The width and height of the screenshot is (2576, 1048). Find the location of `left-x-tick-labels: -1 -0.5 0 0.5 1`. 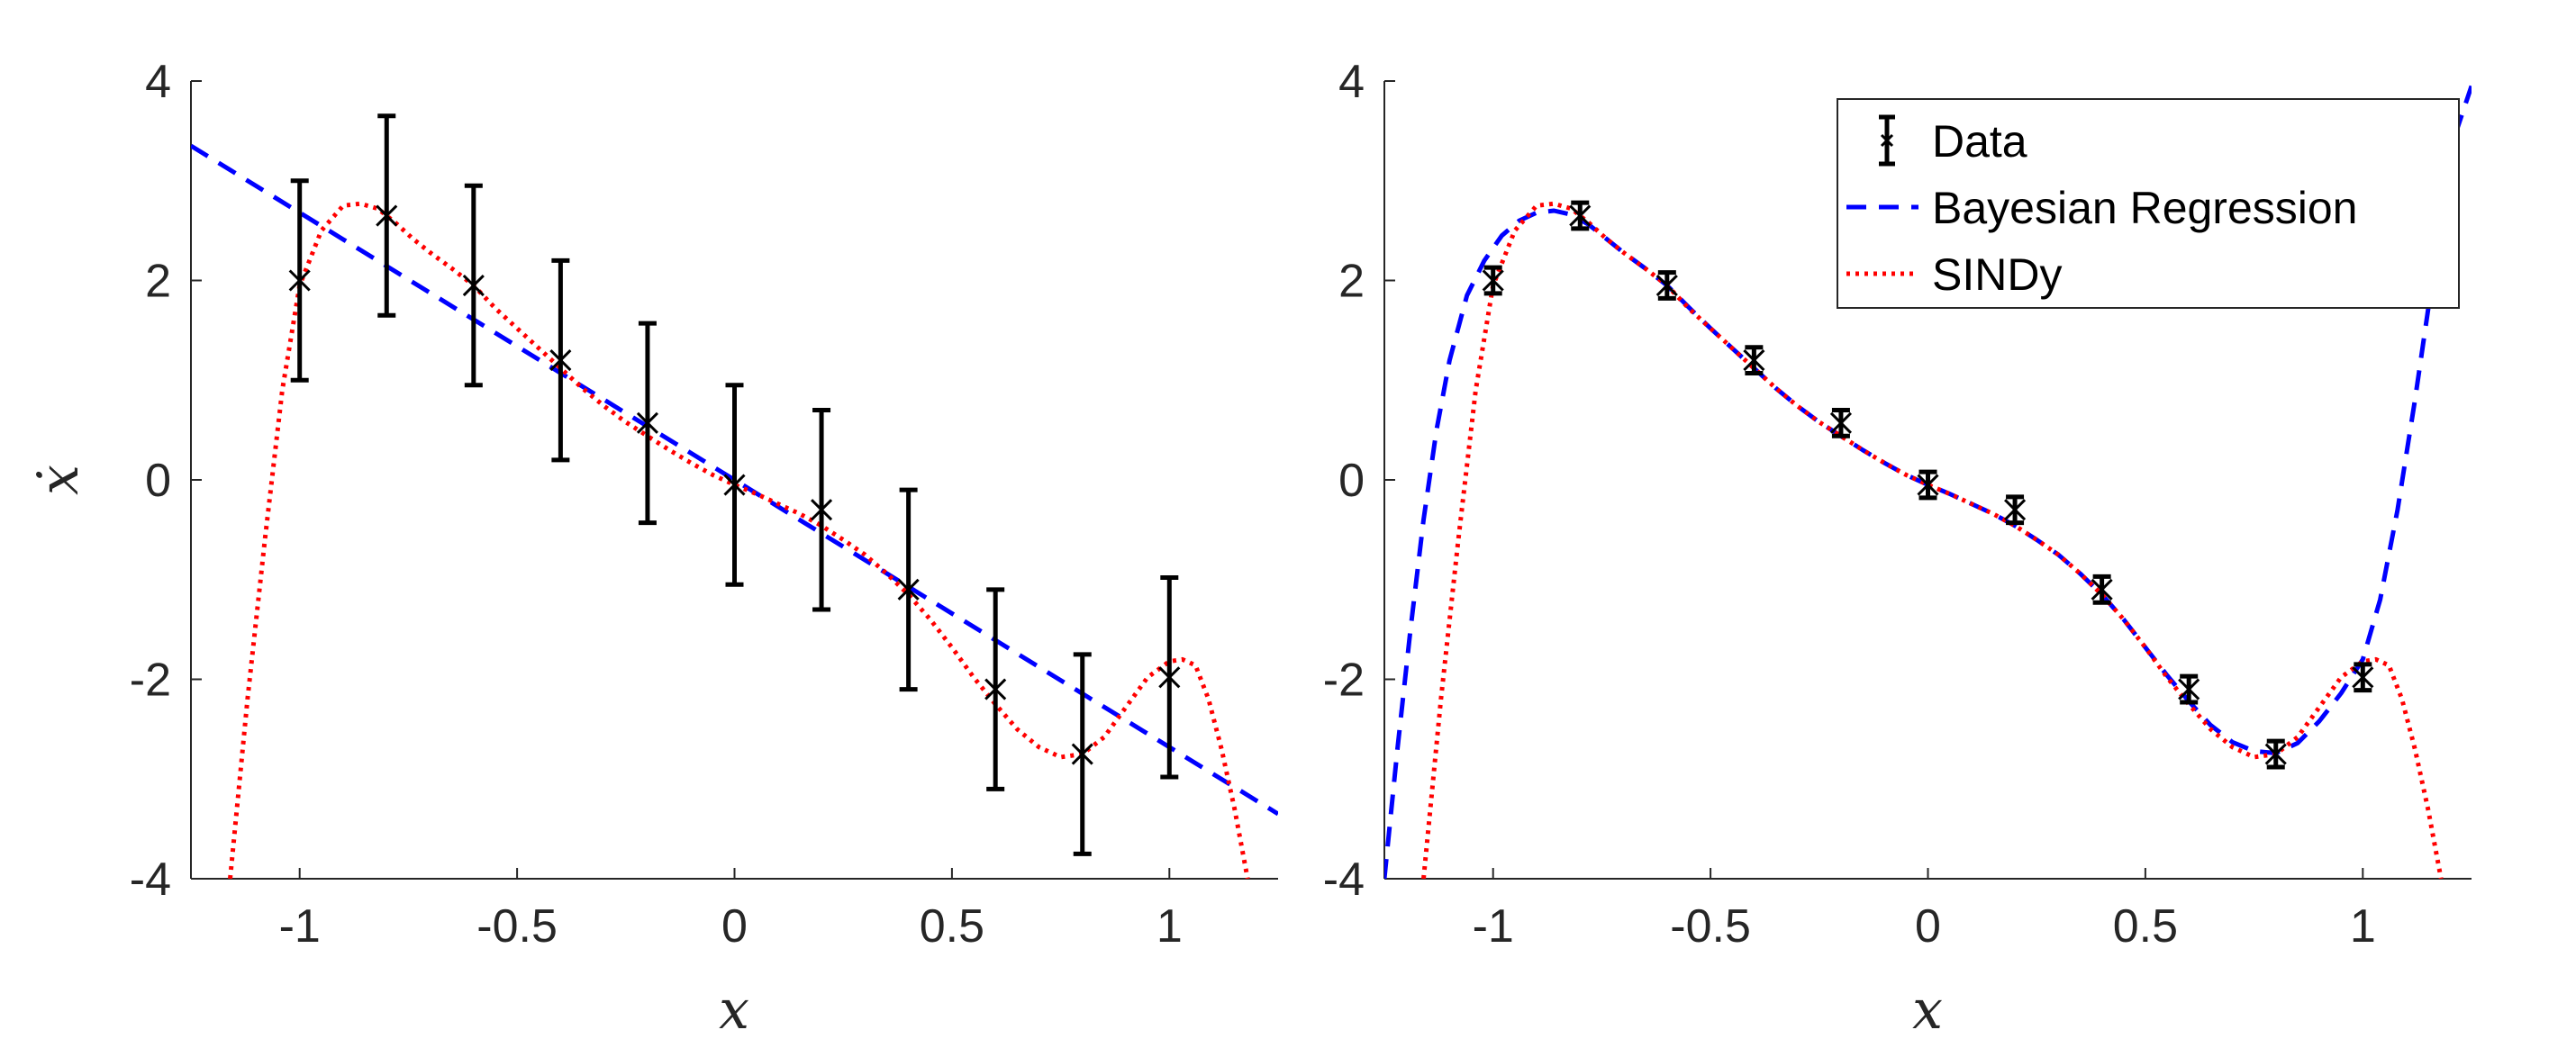

left-x-tick-labels: -1 -0.5 0 0.5 1 is located at coordinates (731, 926).